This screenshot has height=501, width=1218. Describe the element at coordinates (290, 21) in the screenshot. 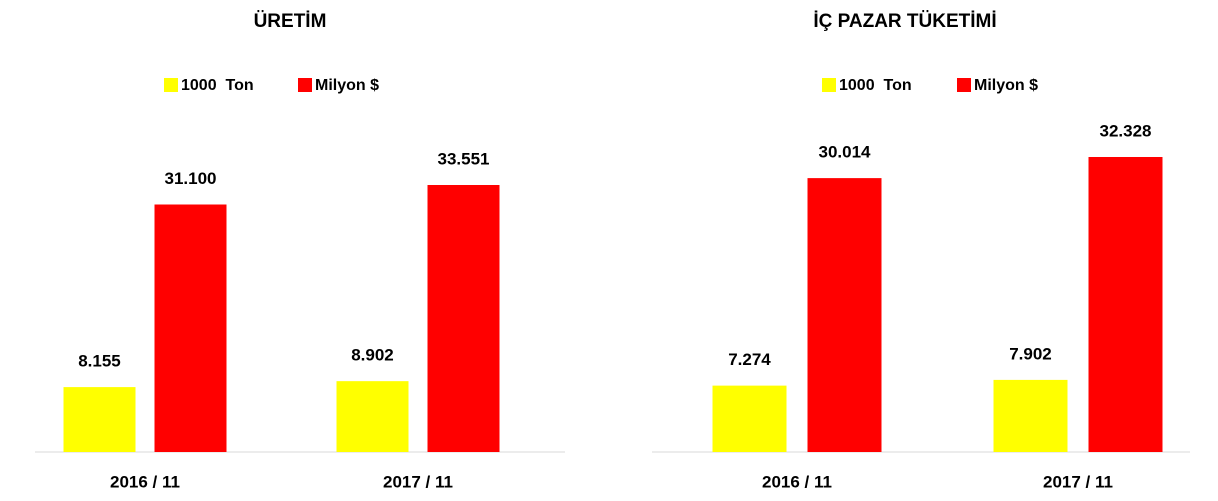

I see `chart-title: ÜRETİM` at that location.